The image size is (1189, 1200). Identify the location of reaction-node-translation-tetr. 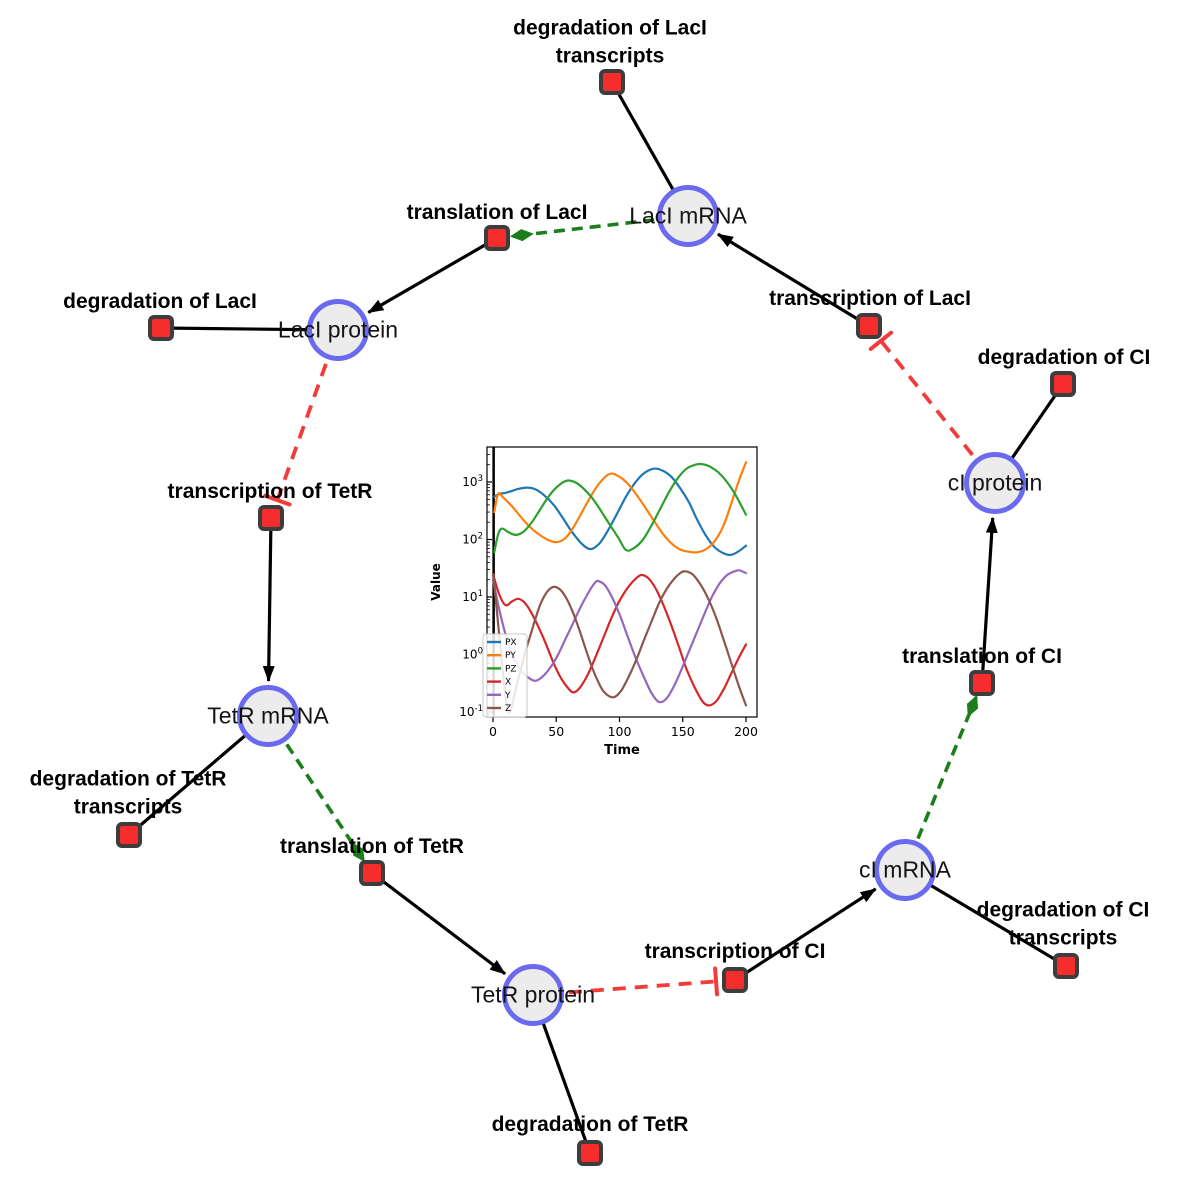
(372, 873).